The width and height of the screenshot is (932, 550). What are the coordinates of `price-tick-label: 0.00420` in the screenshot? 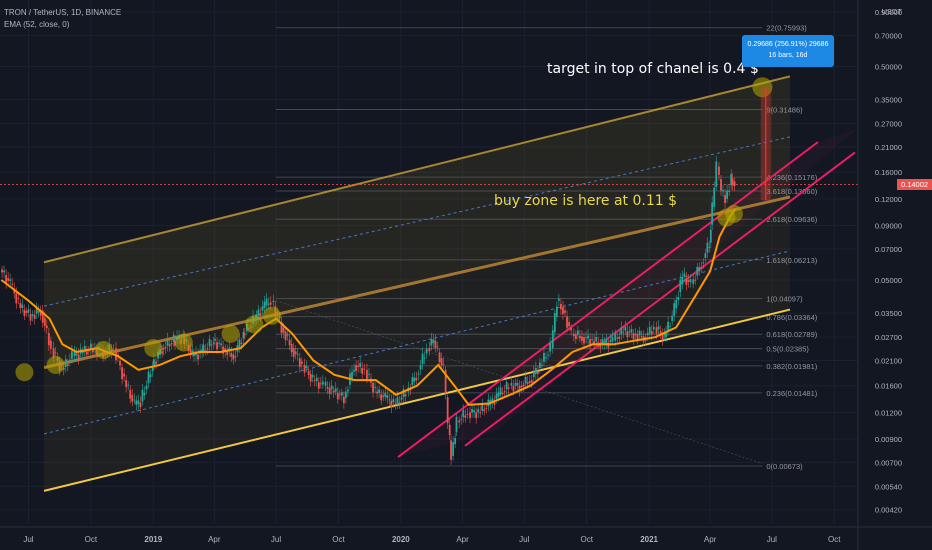 It's located at (888, 510).